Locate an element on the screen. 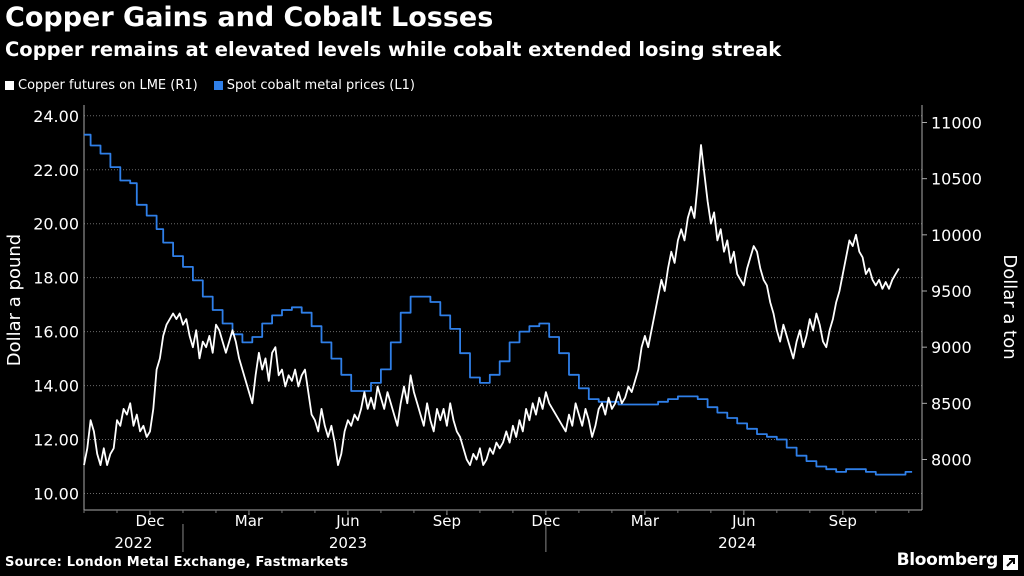 The width and height of the screenshot is (1024, 576). cobalt-legend-swatch is located at coordinates (218, 85).